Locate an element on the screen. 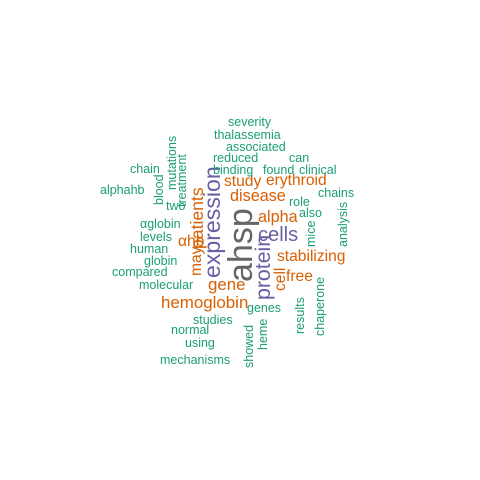  word-disease: disease is located at coordinates (258, 196).